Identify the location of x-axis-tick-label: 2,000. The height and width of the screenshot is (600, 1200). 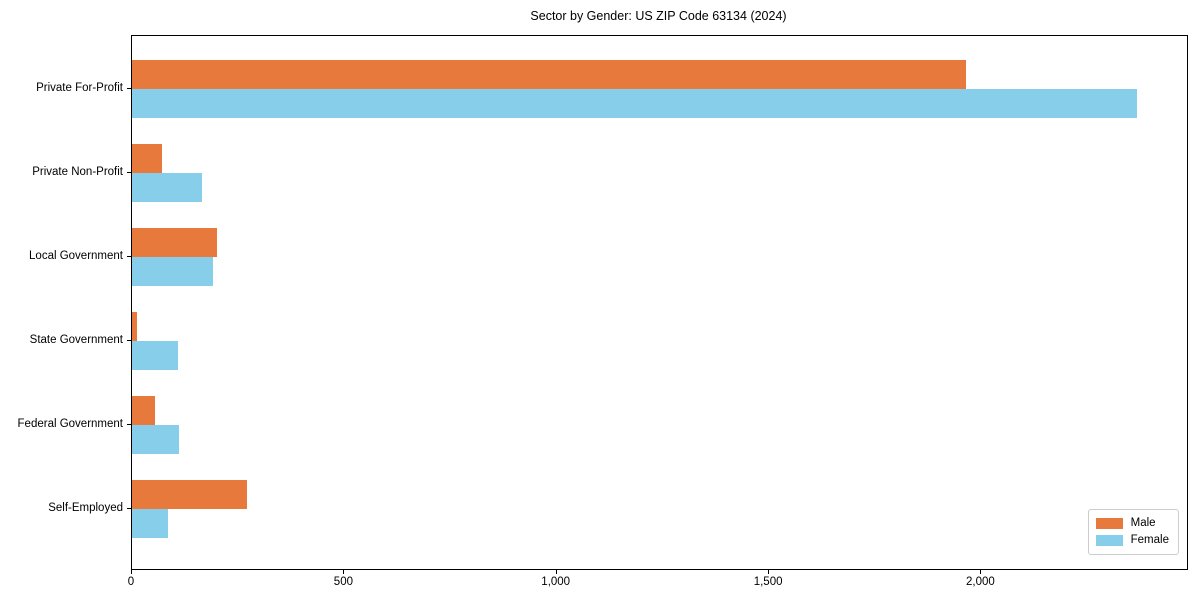
(980, 582).